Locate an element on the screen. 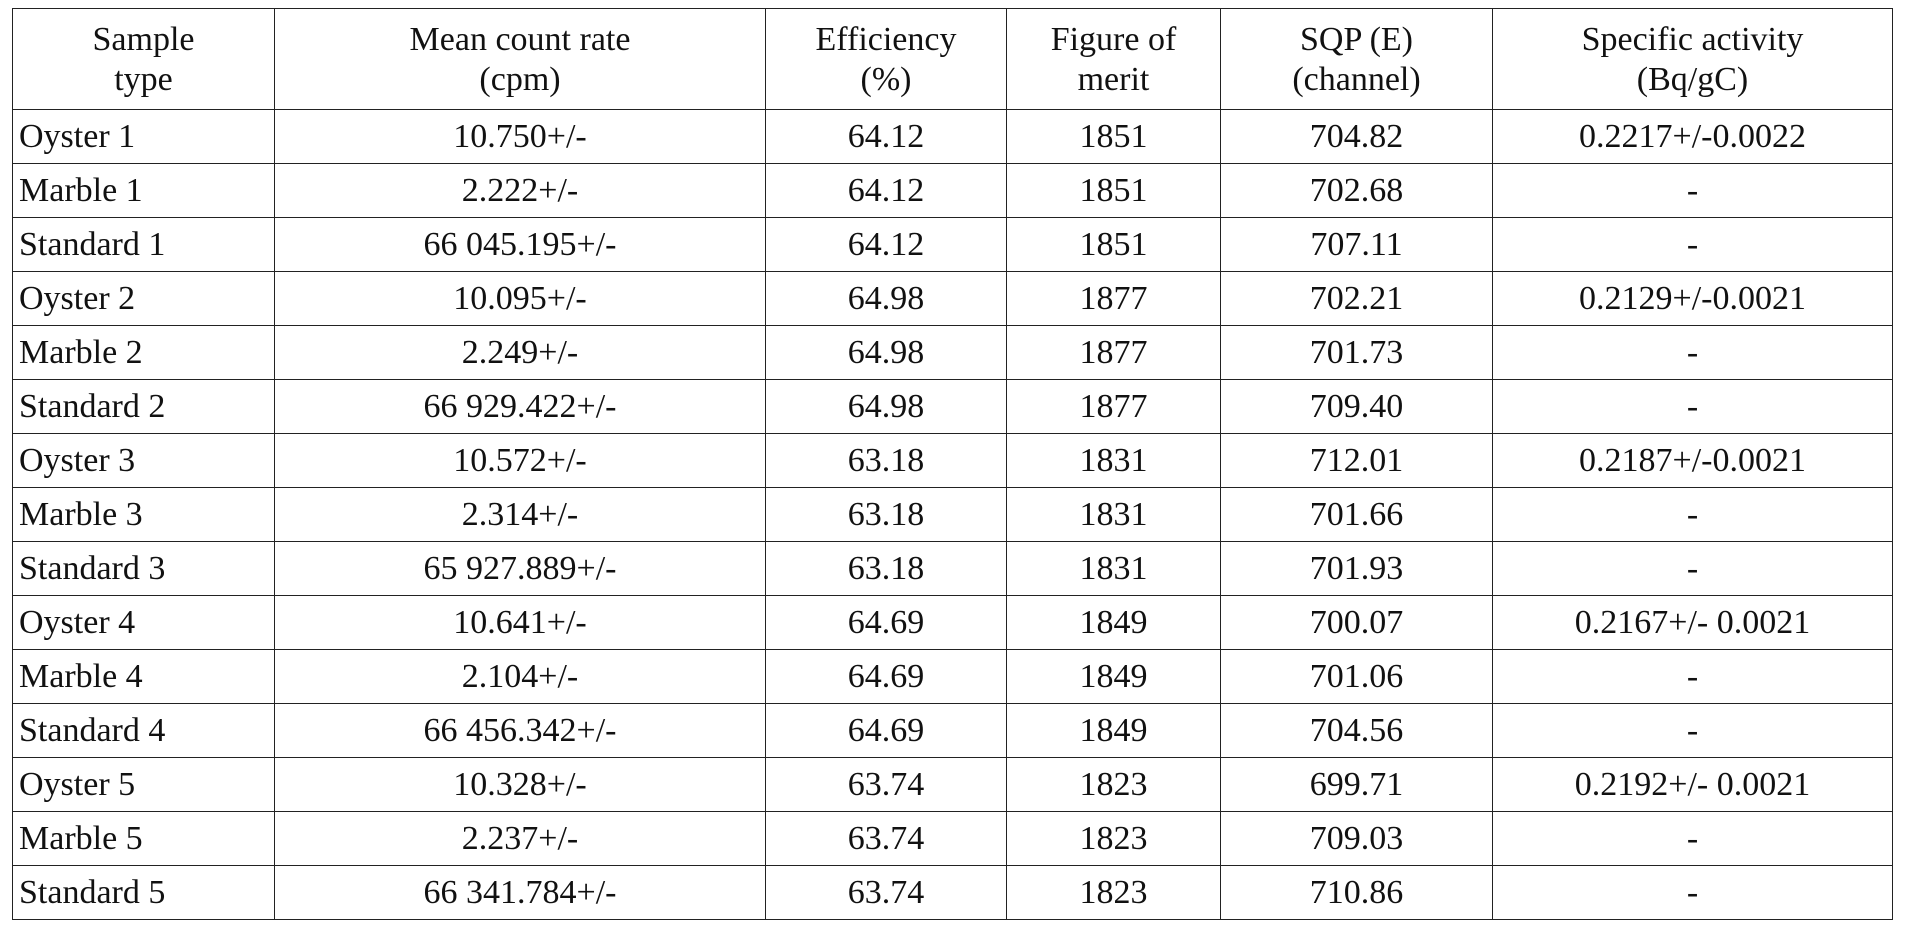  column-header-figure-of-merit: Figure of merit is located at coordinates (1113, 59).